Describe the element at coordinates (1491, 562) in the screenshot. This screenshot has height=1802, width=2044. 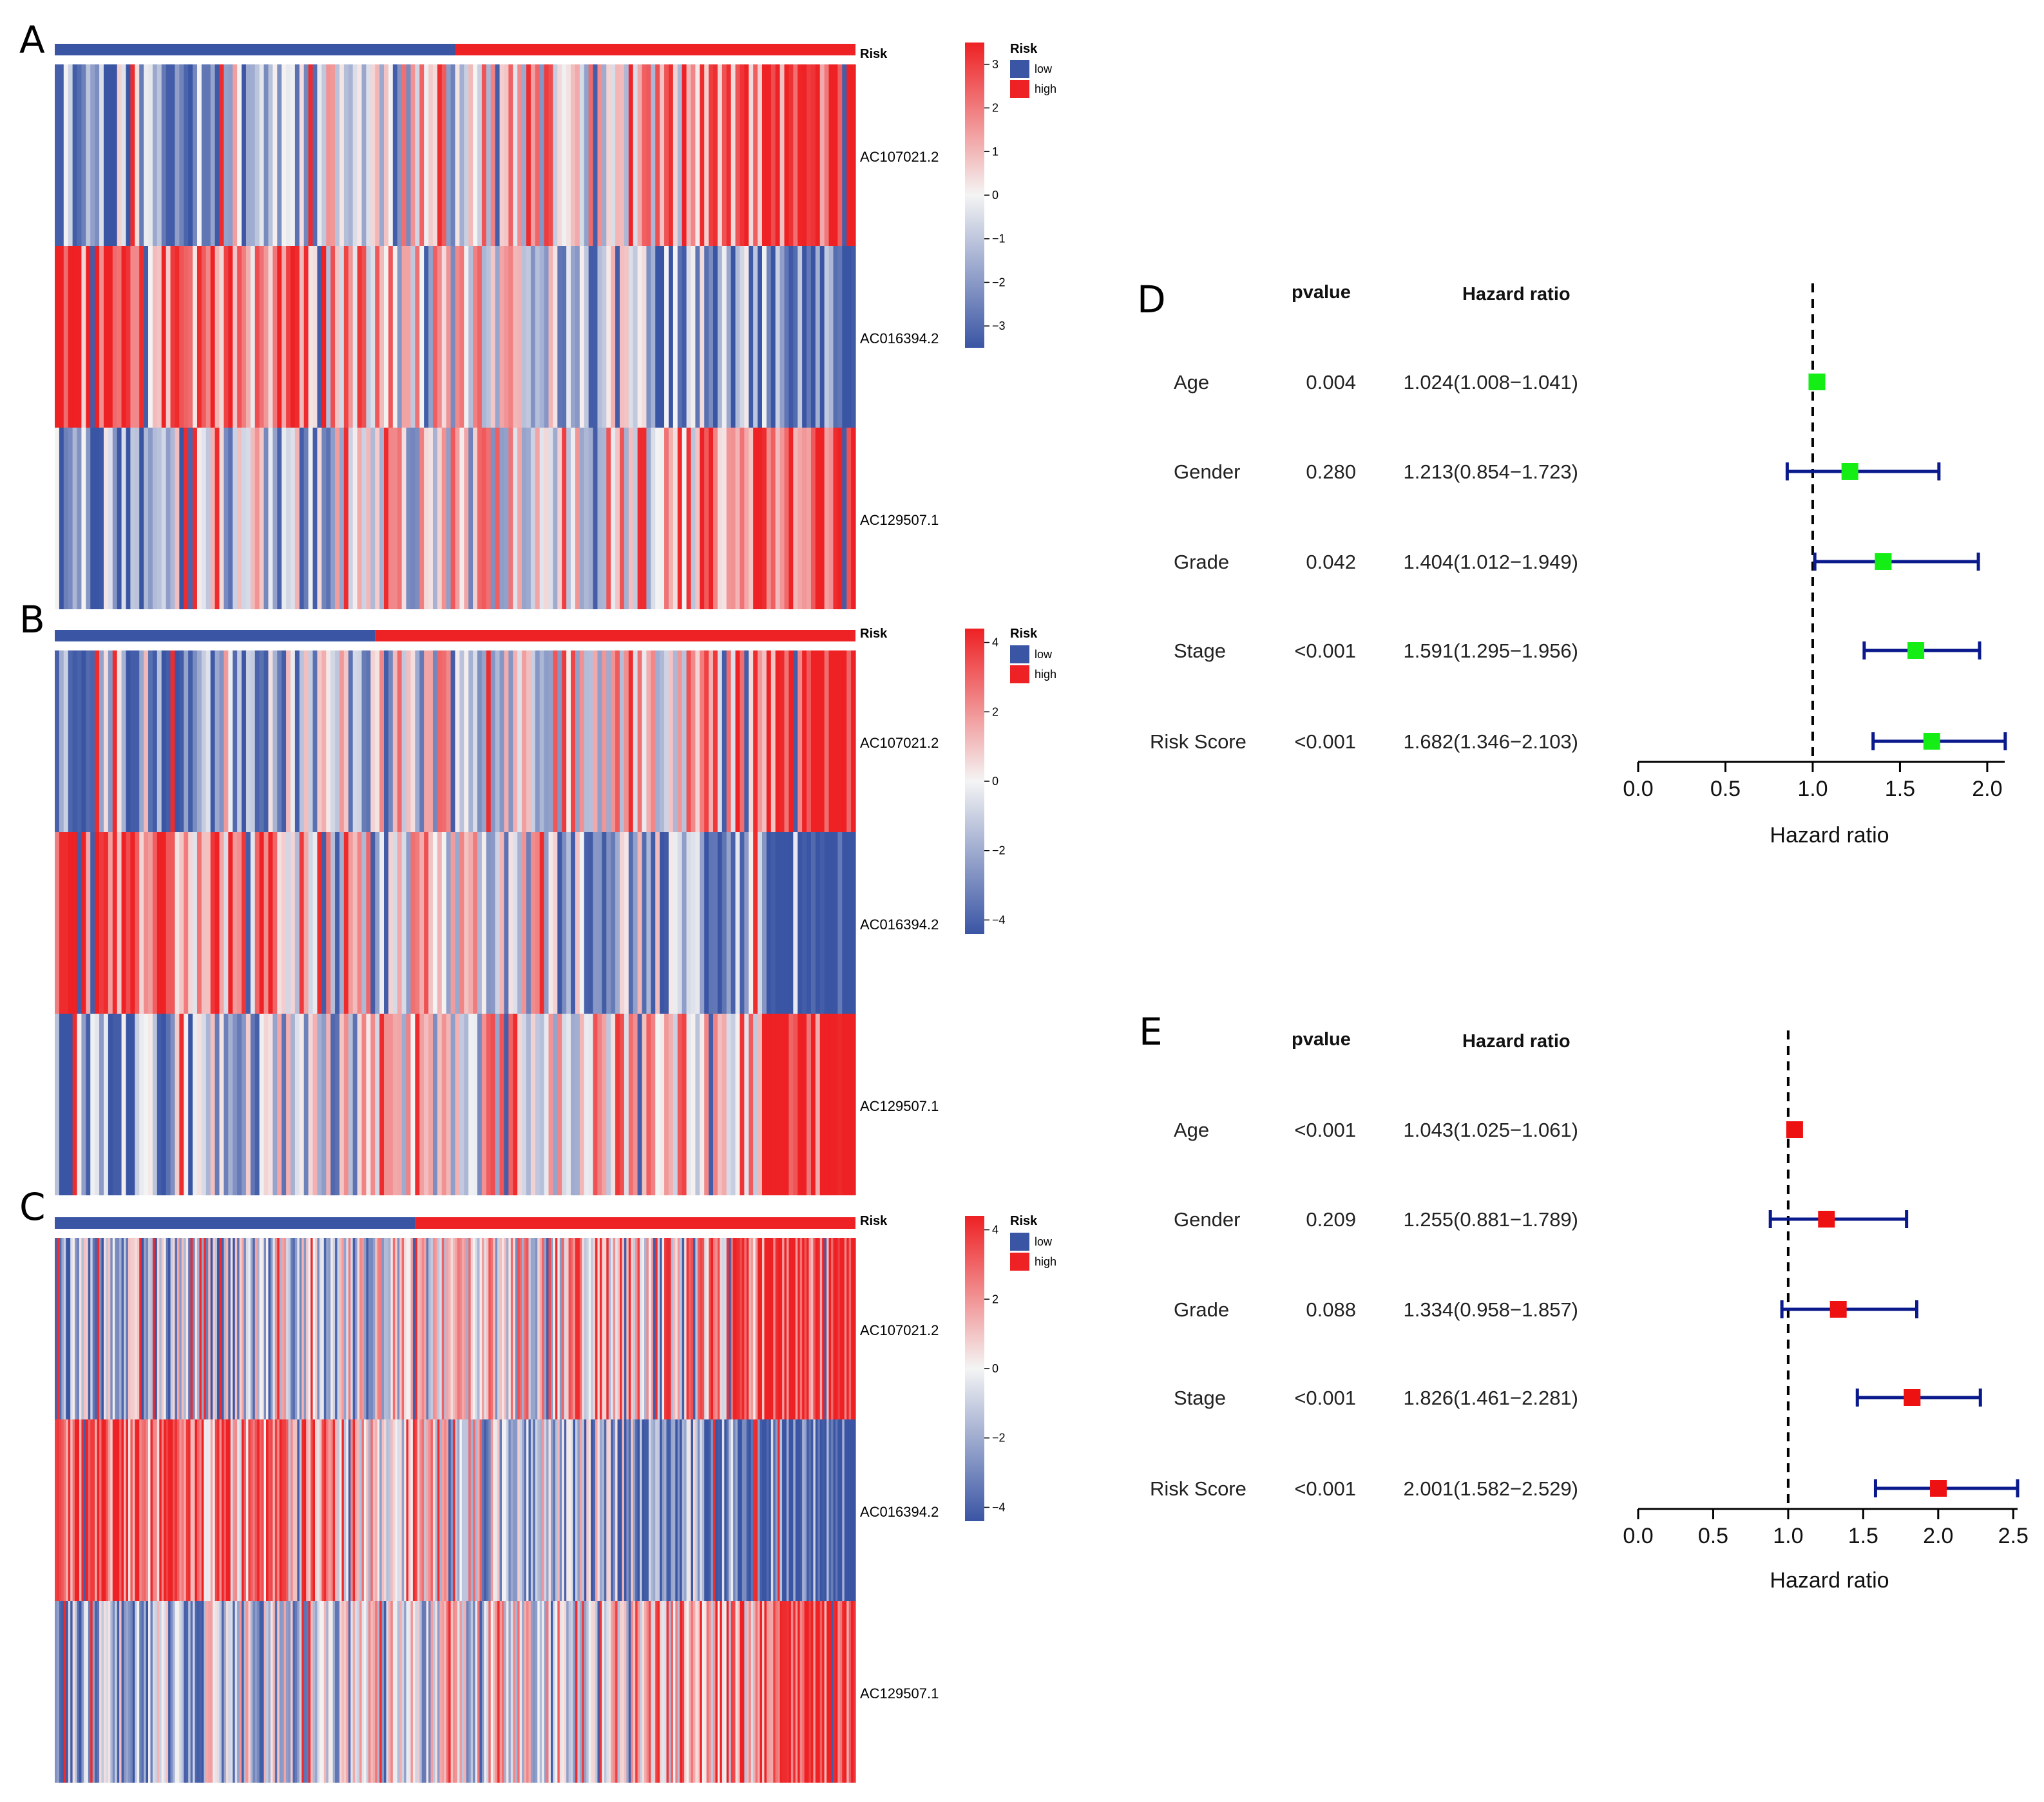
I see `row-hazard-ratio: 1.404(1.012−1.949)` at that location.